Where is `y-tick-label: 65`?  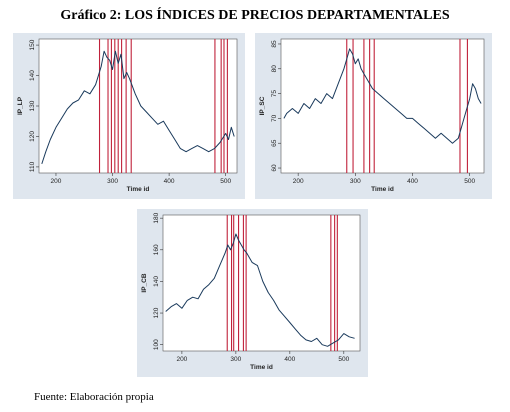 y-tick-label: 65 is located at coordinates (274, 143).